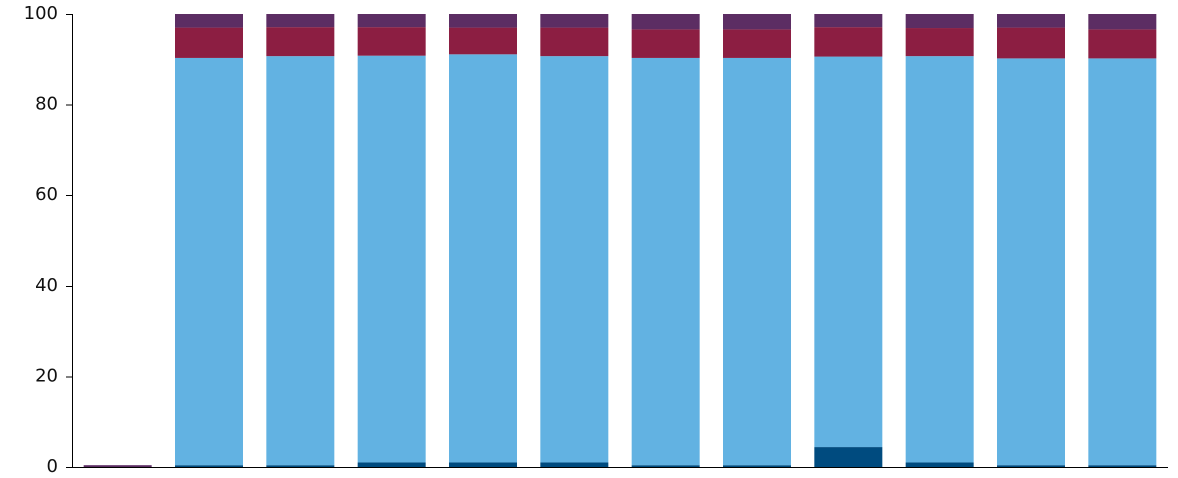  I want to click on y-tick-label-2: 40, so click(46, 285).